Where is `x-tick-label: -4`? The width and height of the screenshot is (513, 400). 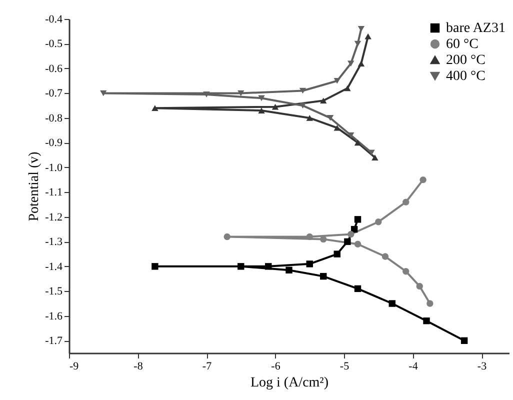
x-tick-label: -4 is located at coordinates (413, 366).